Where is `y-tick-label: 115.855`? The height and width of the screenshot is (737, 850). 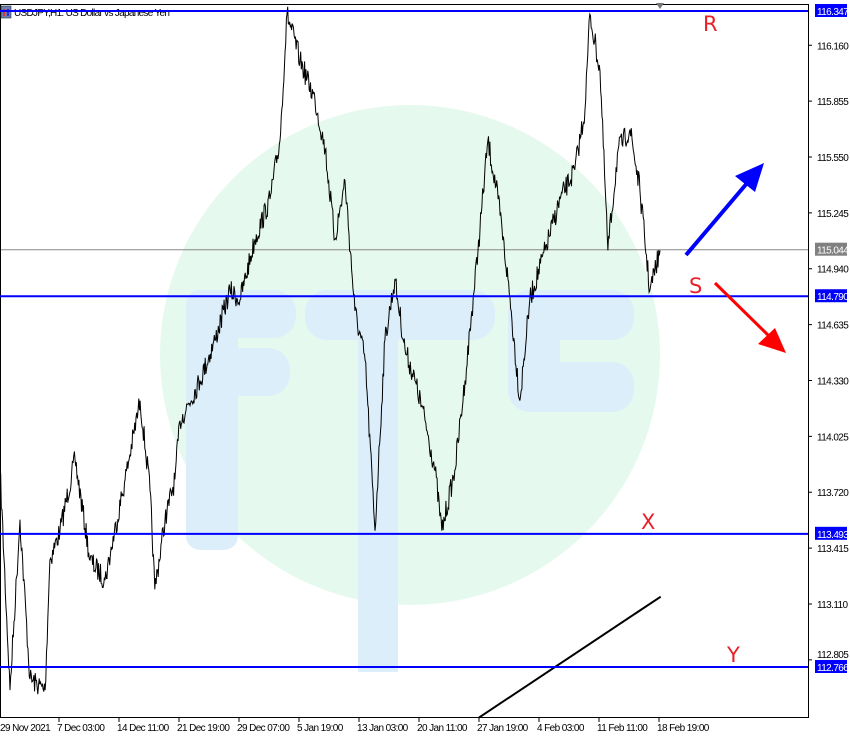 y-tick-label: 115.855 is located at coordinates (833, 102).